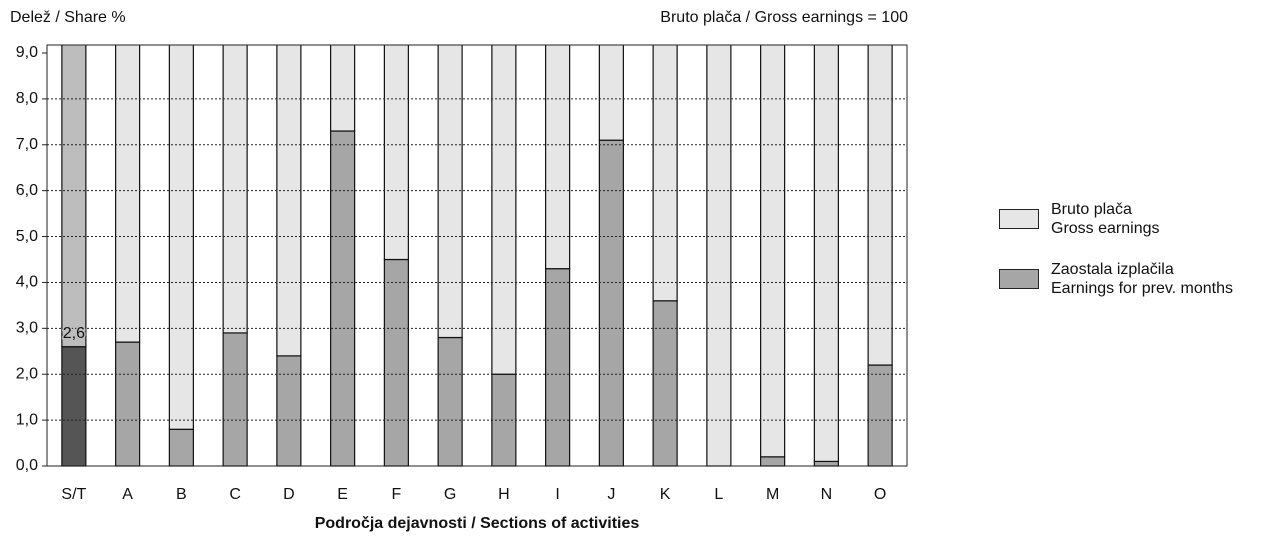 This screenshot has width=1268, height=537. Describe the element at coordinates (27, 328) in the screenshot. I see `y-tick-label: 3,0` at that location.